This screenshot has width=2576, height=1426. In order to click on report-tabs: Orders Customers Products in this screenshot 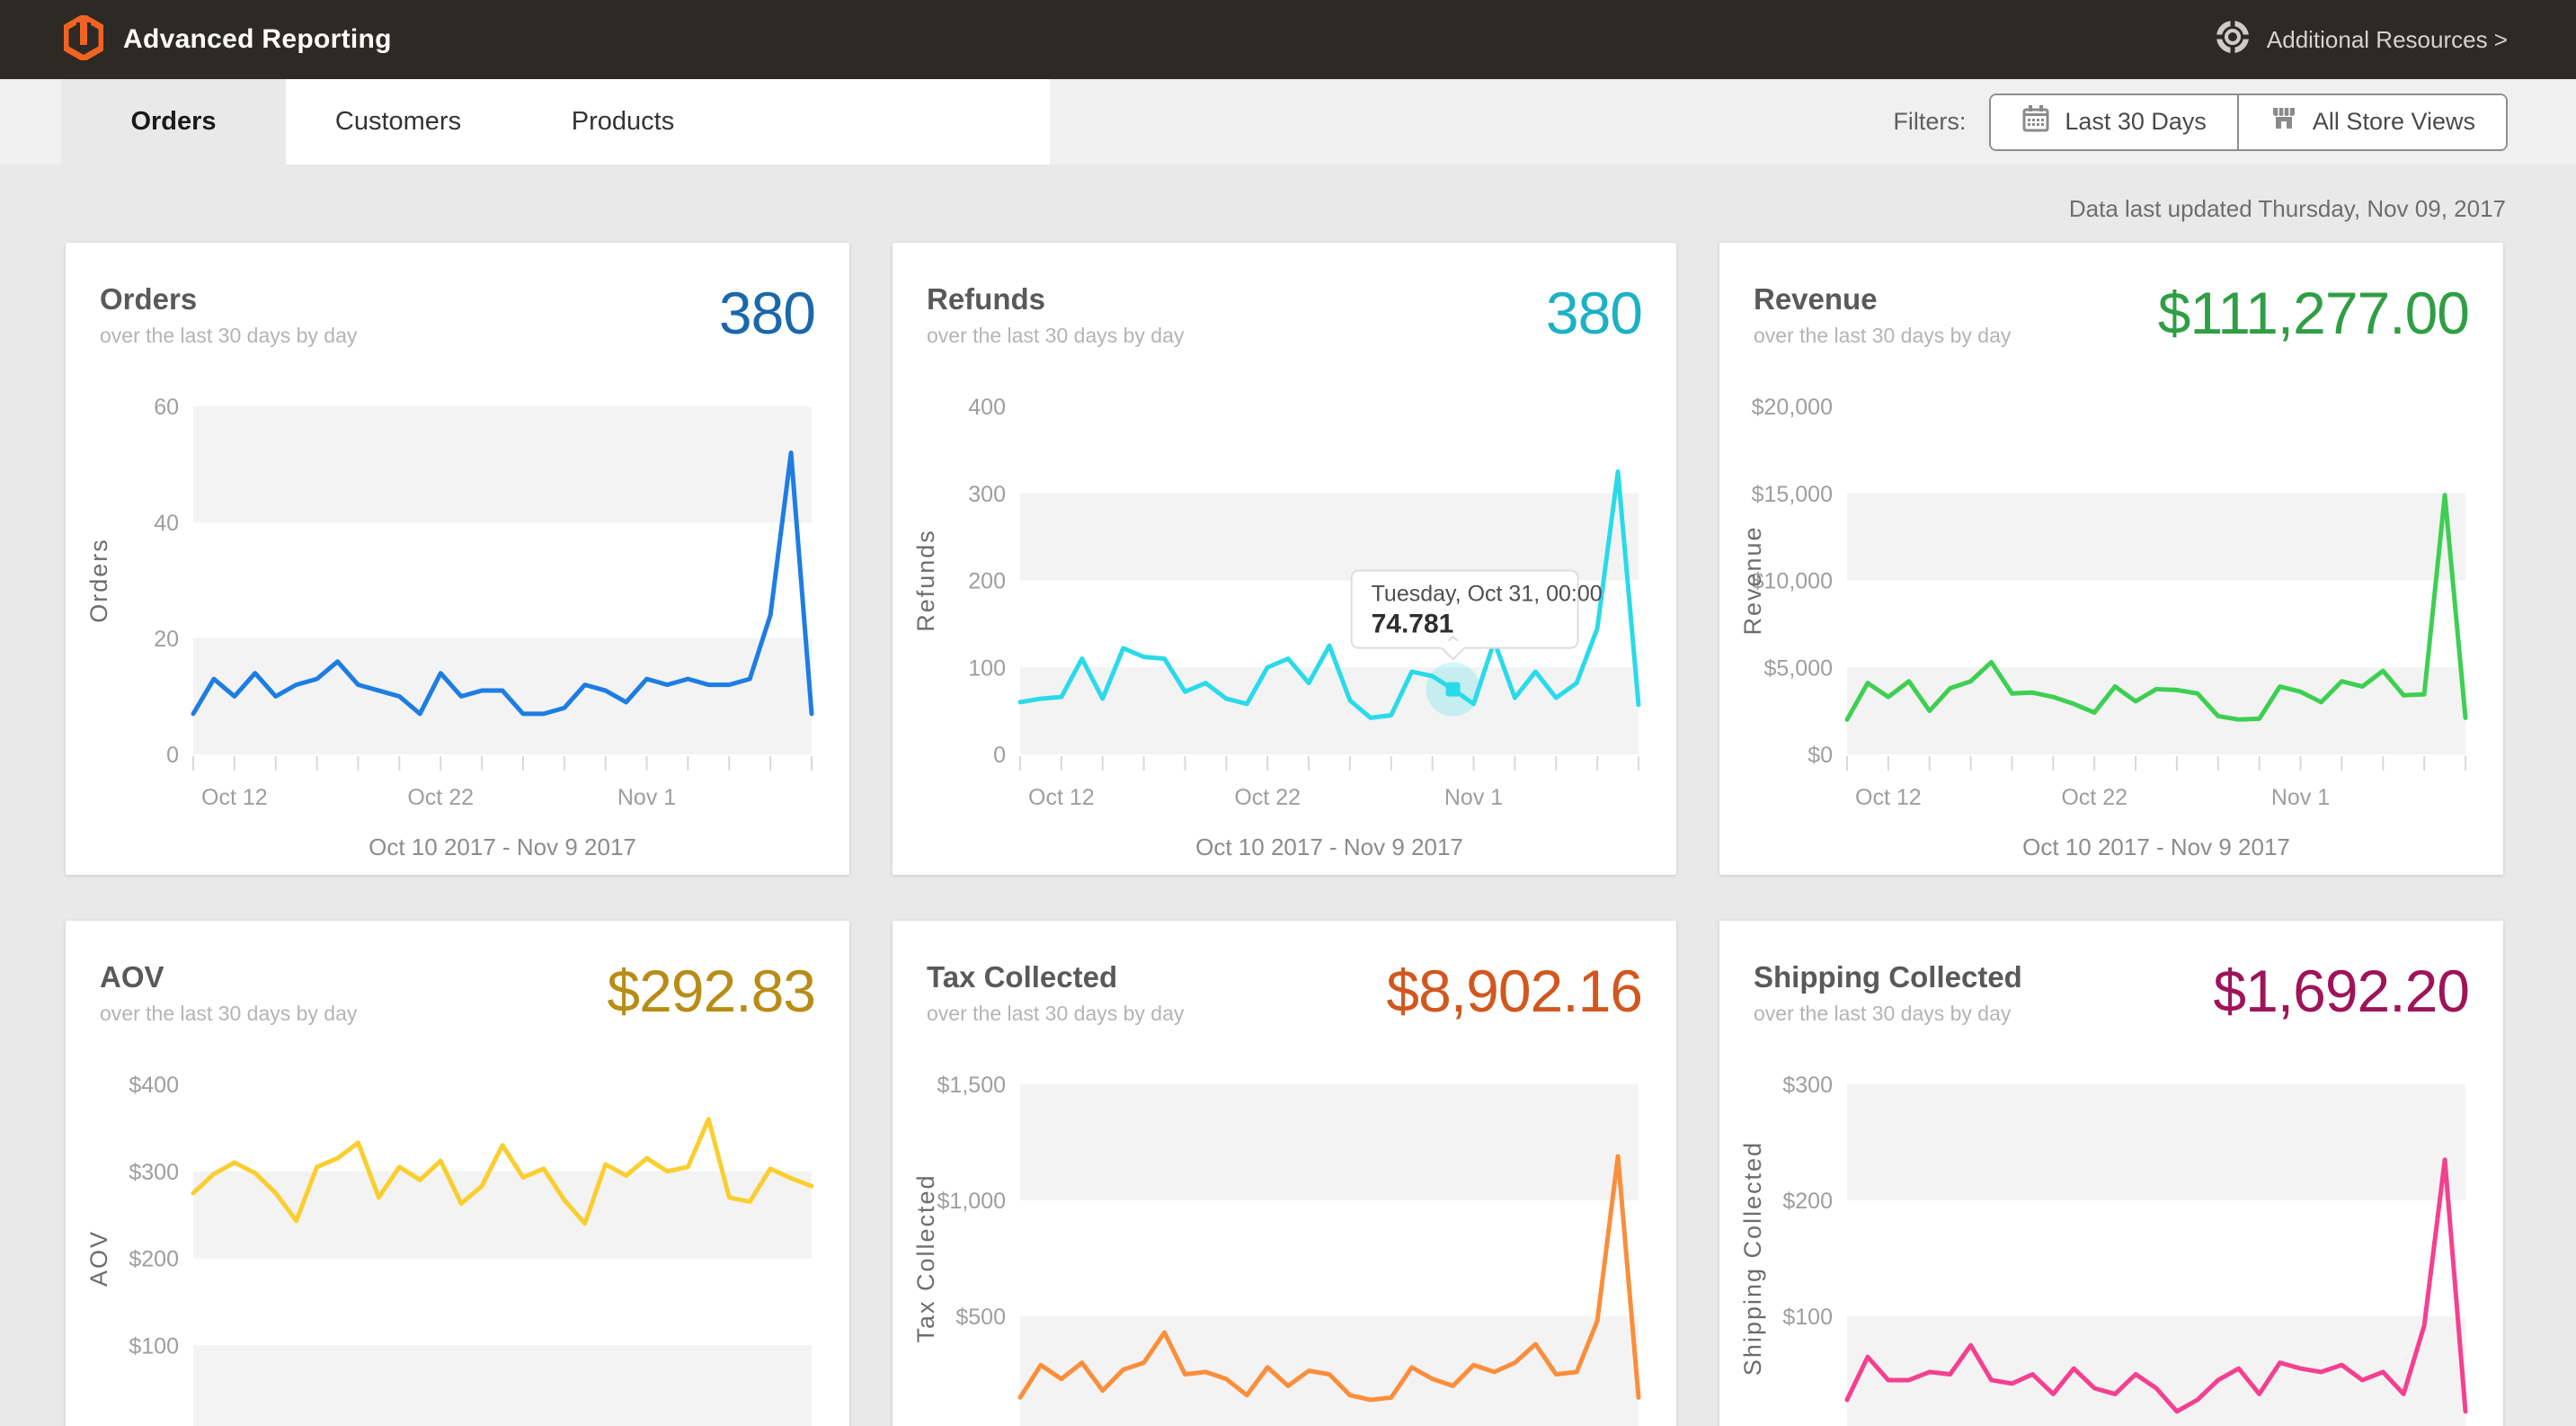, I will do `click(555, 122)`.